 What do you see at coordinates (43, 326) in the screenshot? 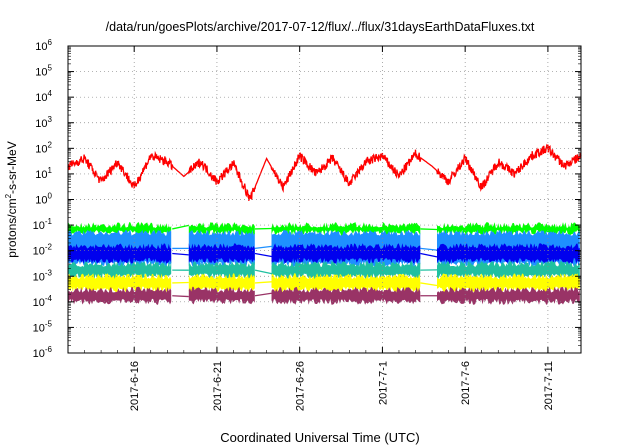
I see `y-tick-label: 10⁻⁵` at bounding box center [43, 326].